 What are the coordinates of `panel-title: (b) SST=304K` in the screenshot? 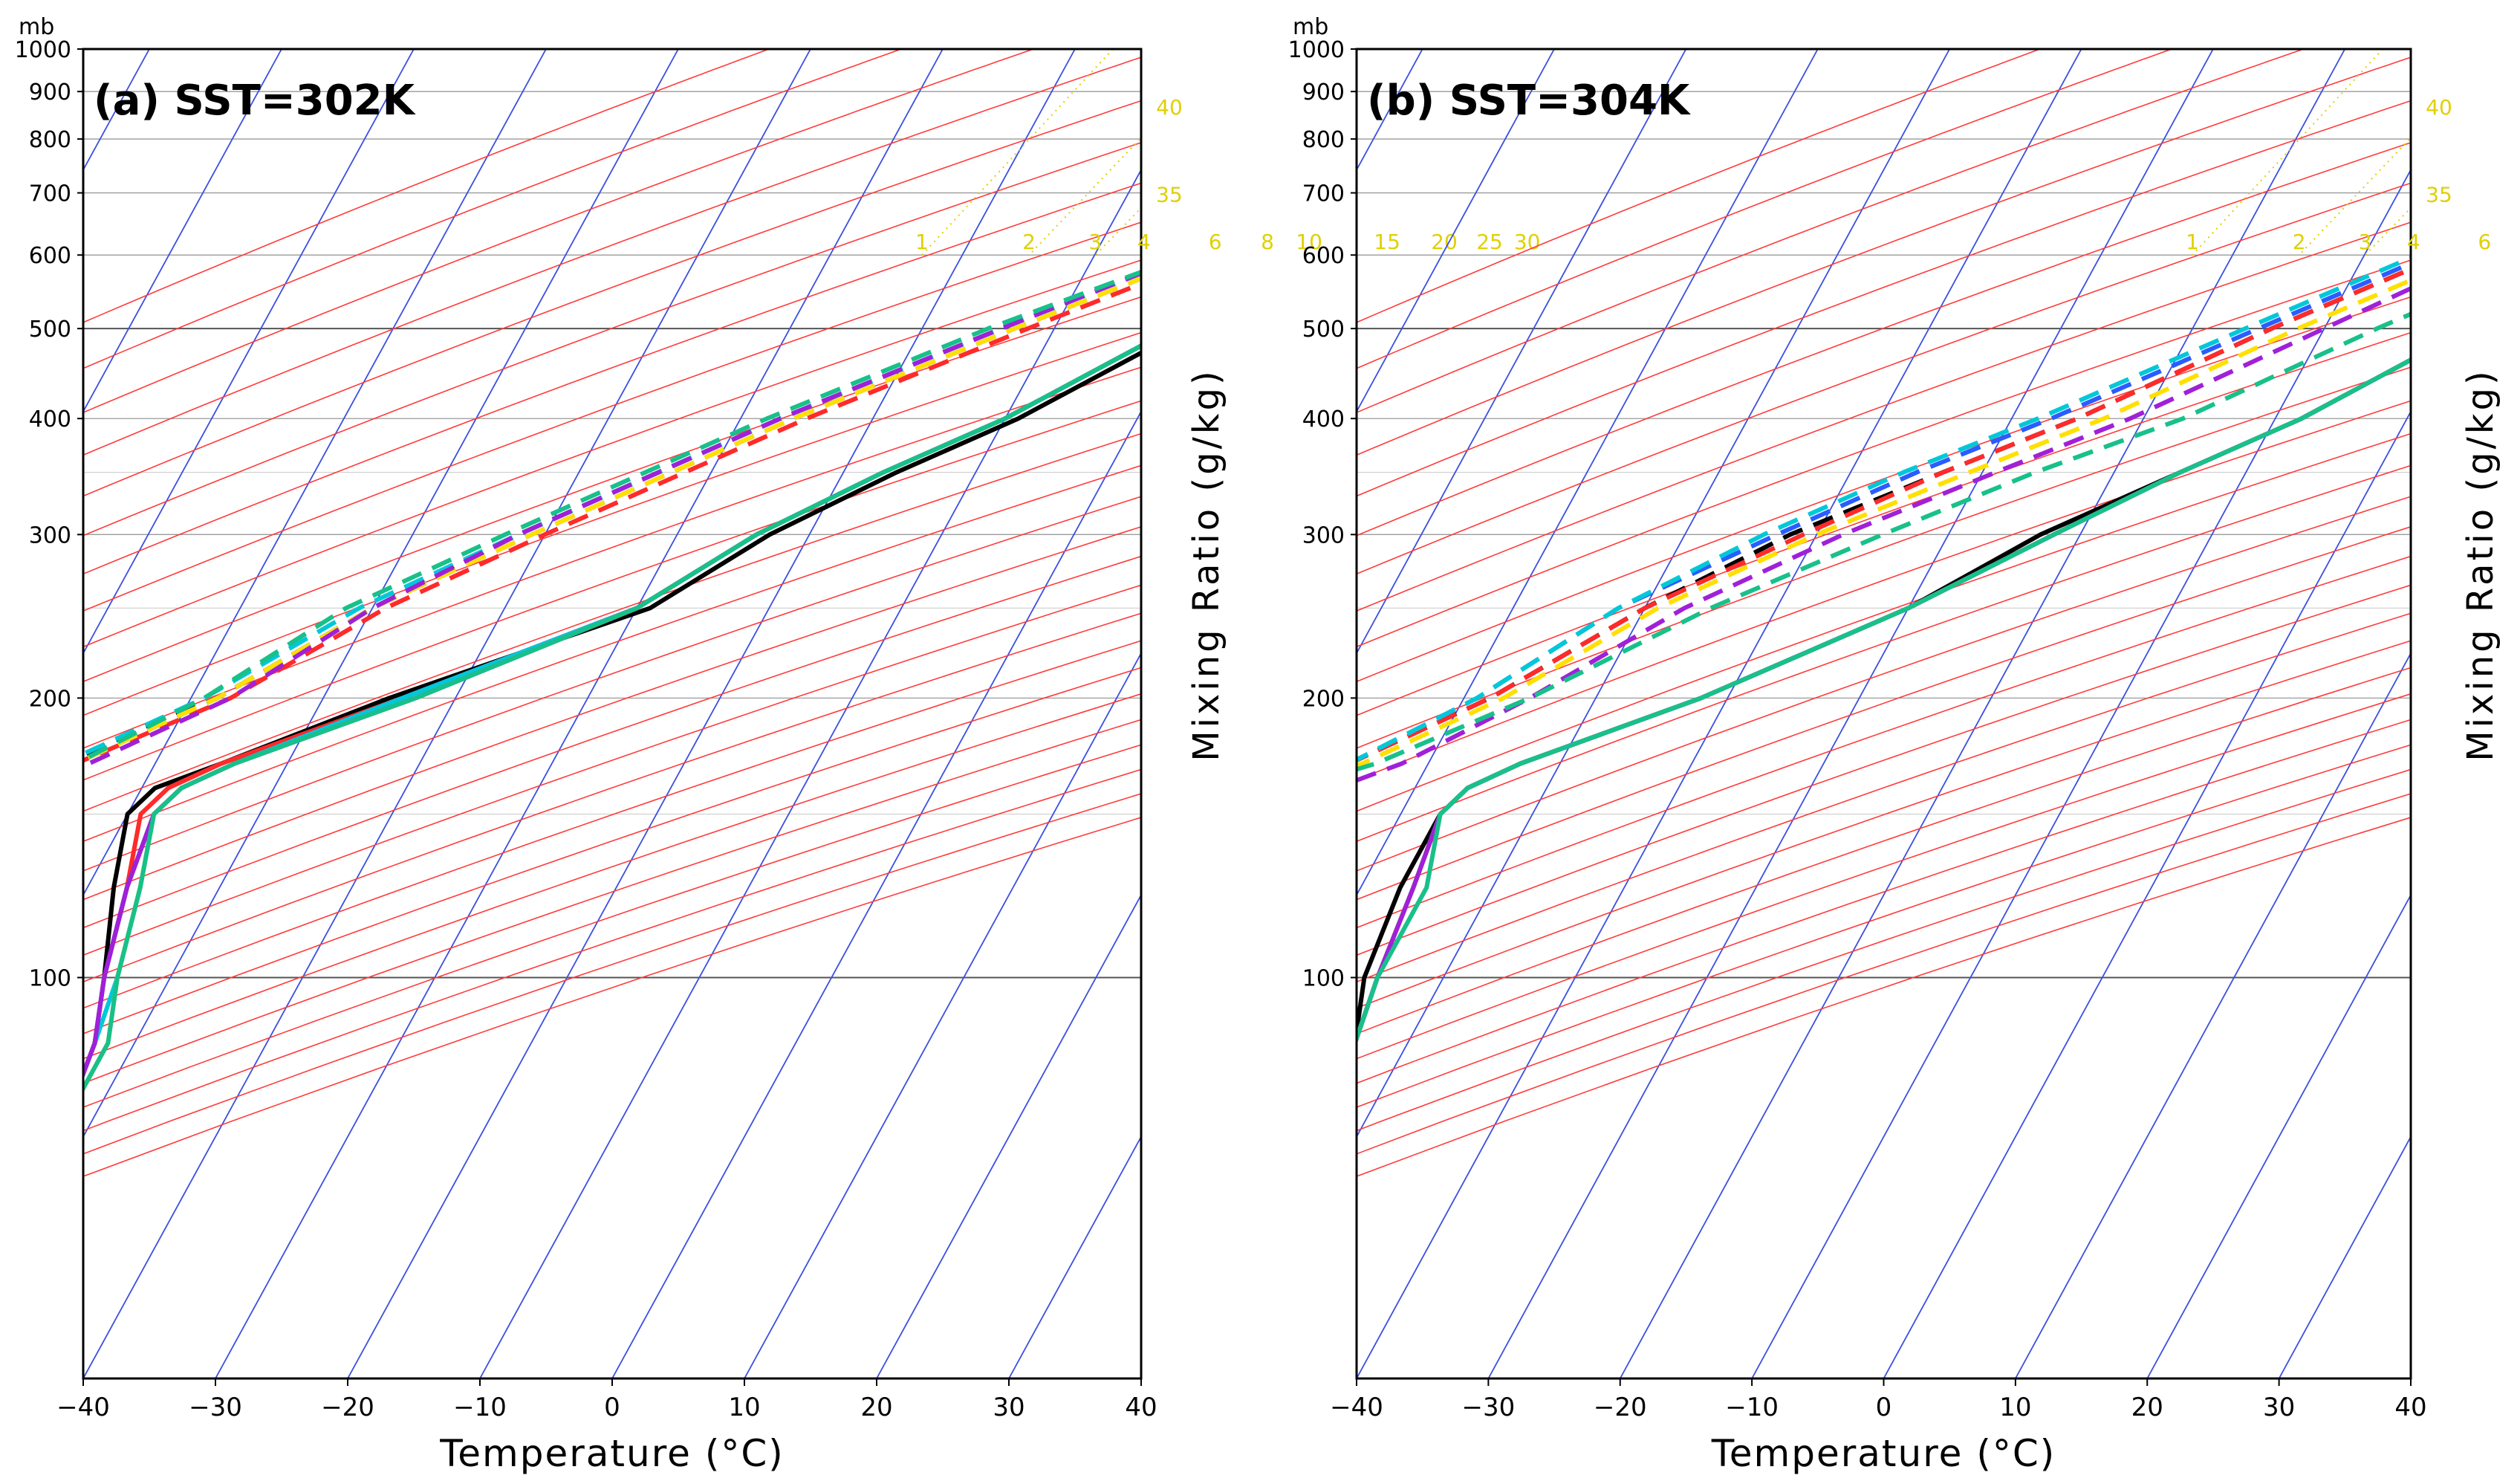 It's located at (1530, 101).